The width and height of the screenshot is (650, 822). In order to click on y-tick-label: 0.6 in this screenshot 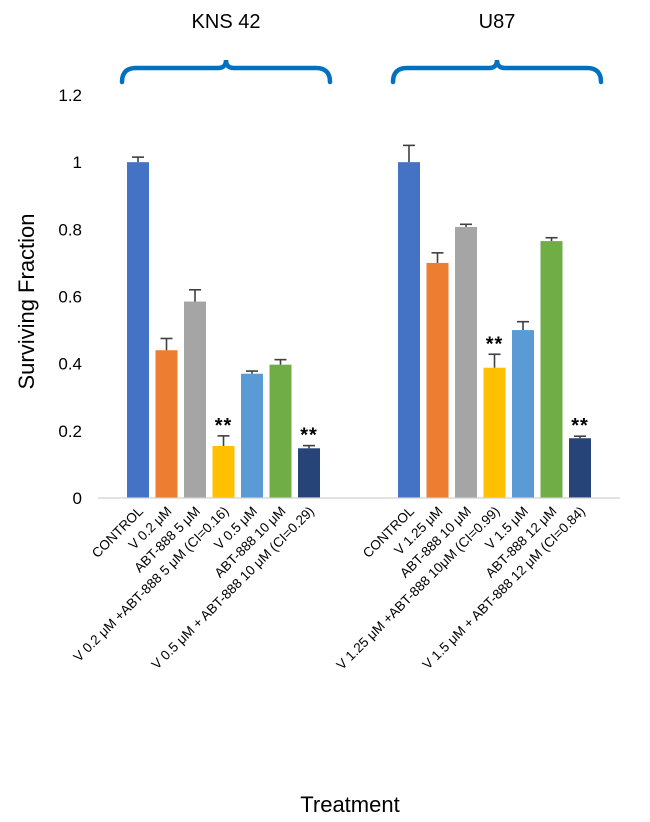, I will do `click(70, 297)`.